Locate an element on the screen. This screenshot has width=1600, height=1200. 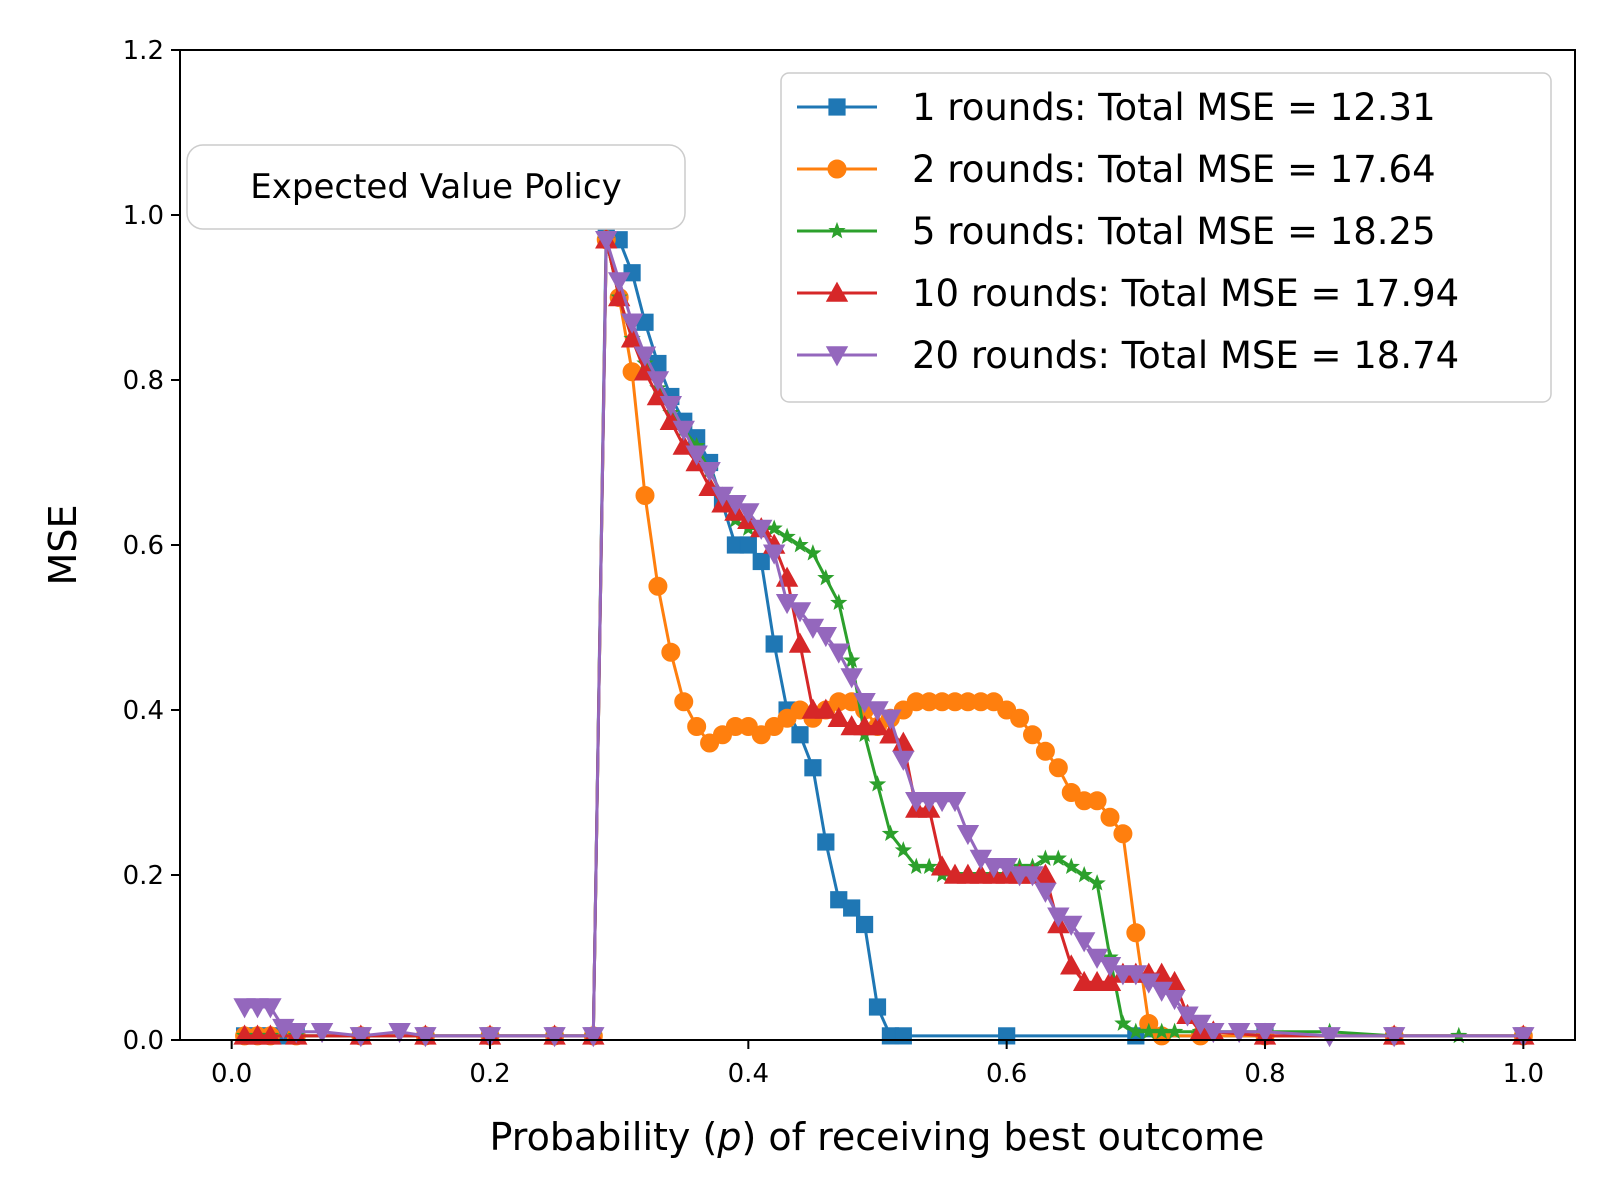
y-tick-label: 0.6 is located at coordinates (143, 546).